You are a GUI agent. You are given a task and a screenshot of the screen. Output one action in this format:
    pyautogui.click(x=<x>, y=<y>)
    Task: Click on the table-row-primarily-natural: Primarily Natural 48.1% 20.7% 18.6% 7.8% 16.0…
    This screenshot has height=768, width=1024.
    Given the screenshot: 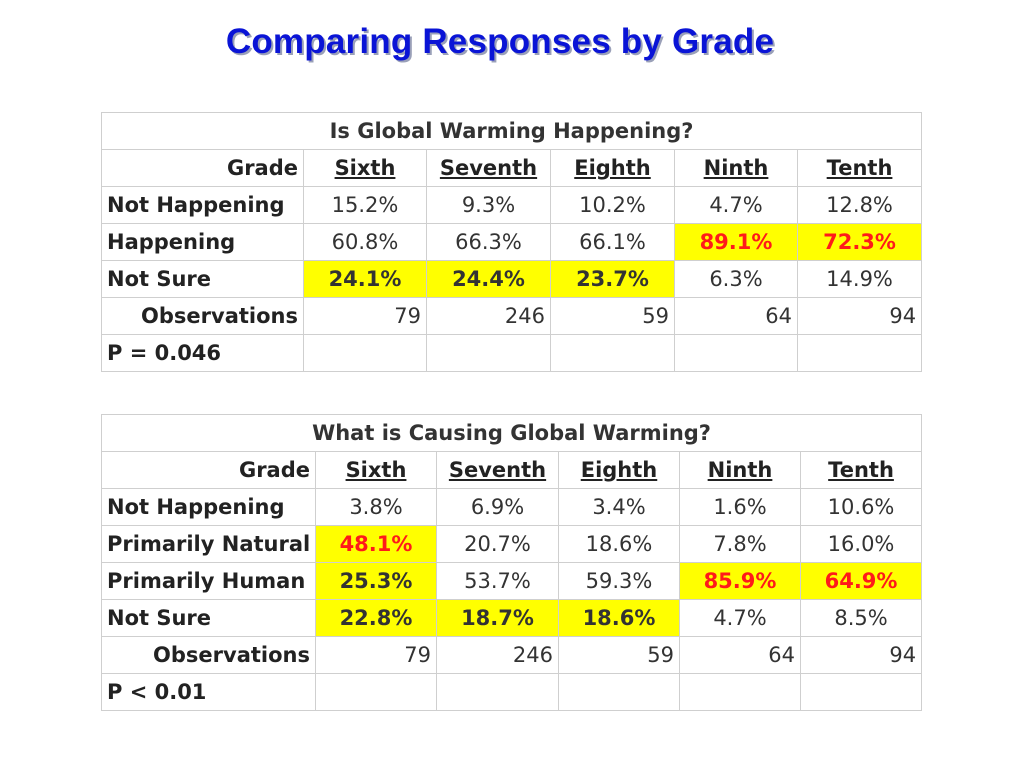 What is the action you would take?
    pyautogui.click(x=512, y=544)
    